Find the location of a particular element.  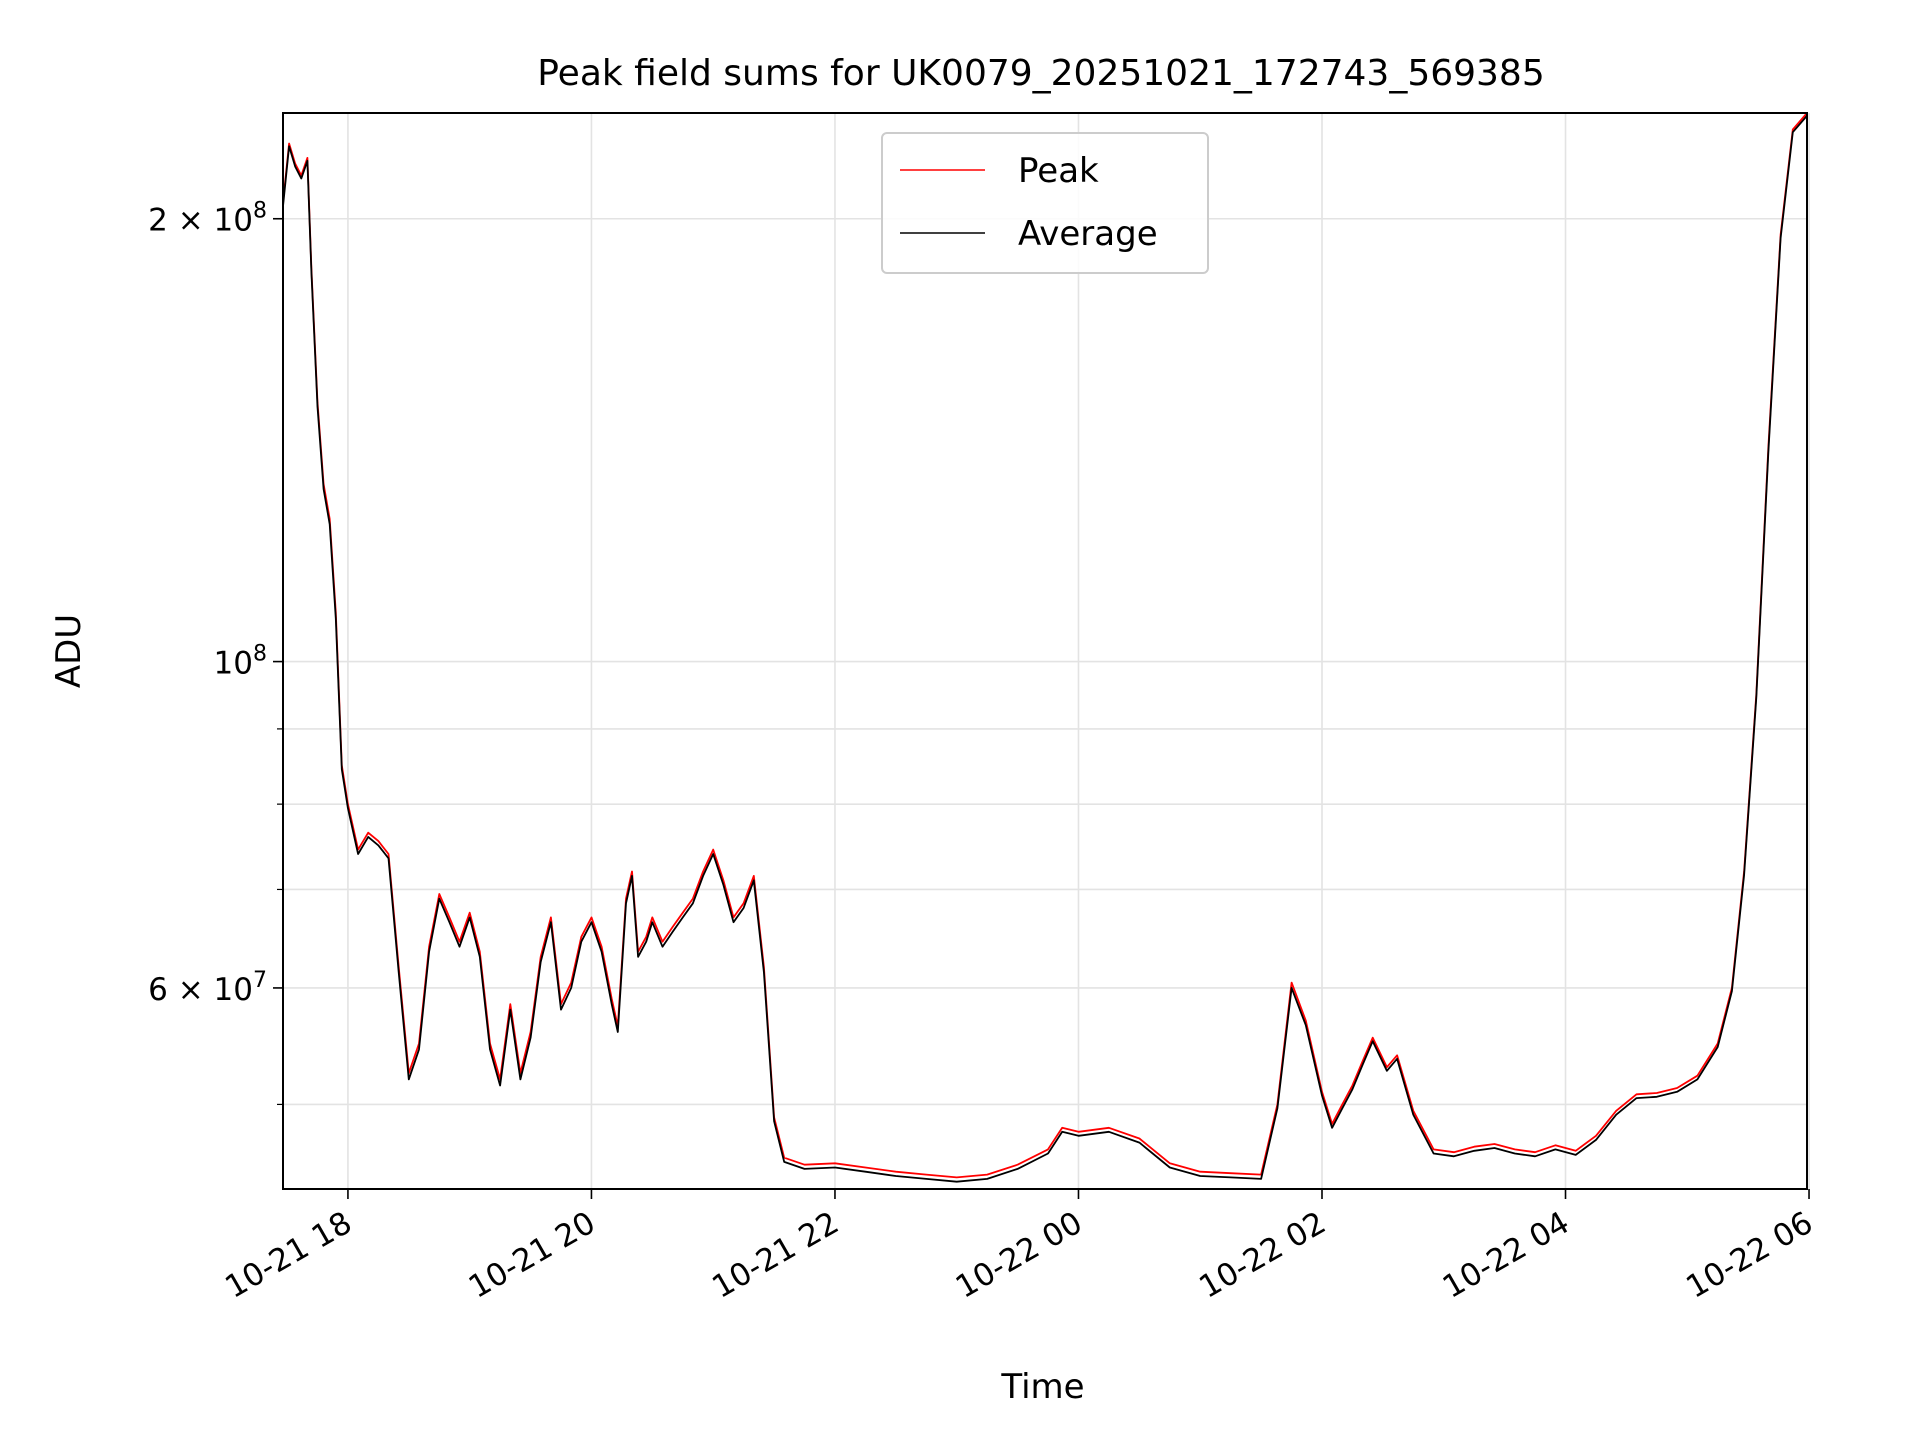

legend-label-average: Average is located at coordinates (1088, 234).